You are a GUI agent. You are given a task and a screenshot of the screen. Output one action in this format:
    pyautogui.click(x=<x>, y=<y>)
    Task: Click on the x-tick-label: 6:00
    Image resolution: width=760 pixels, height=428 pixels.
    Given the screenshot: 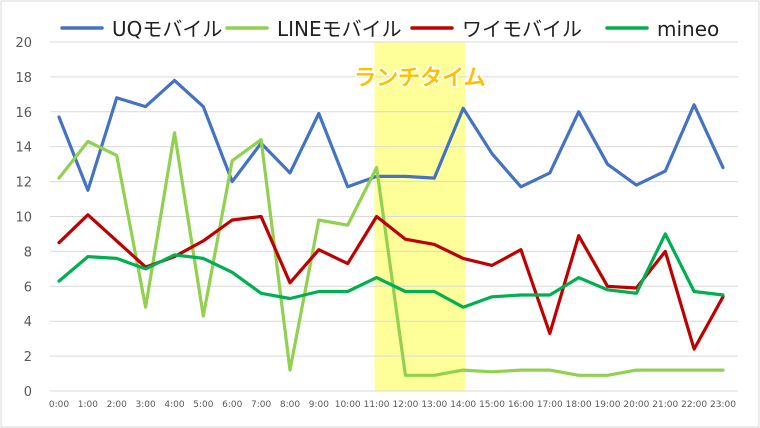 What is the action you would take?
    pyautogui.click(x=232, y=405)
    